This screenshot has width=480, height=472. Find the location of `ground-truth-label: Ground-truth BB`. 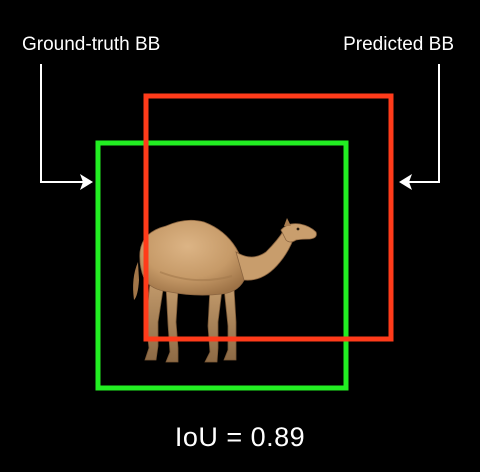

ground-truth-label: Ground-truth BB is located at coordinates (91, 44).